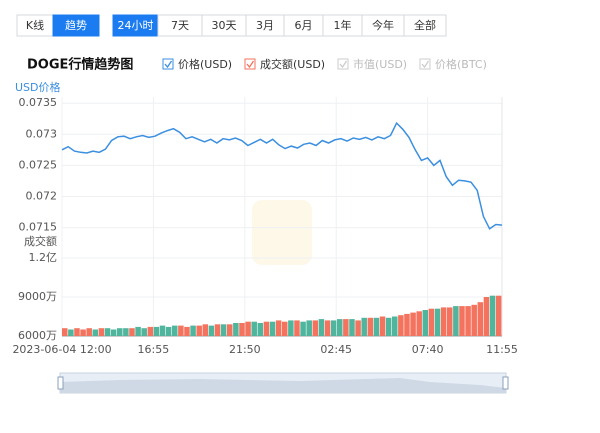  Describe the element at coordinates (180, 25) in the screenshot. I see `range-label: 7天` at that location.